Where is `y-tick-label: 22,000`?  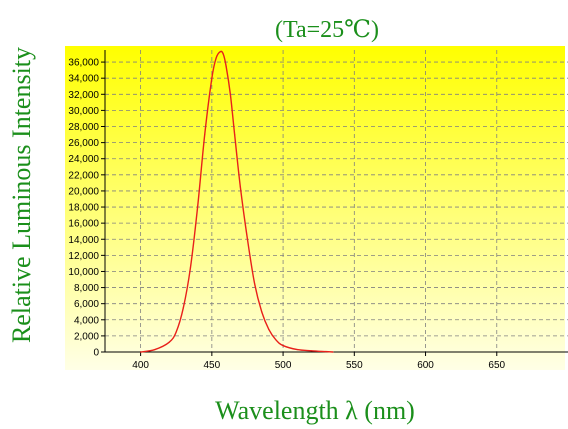
y-tick-label: 22,000 is located at coordinates (83, 175).